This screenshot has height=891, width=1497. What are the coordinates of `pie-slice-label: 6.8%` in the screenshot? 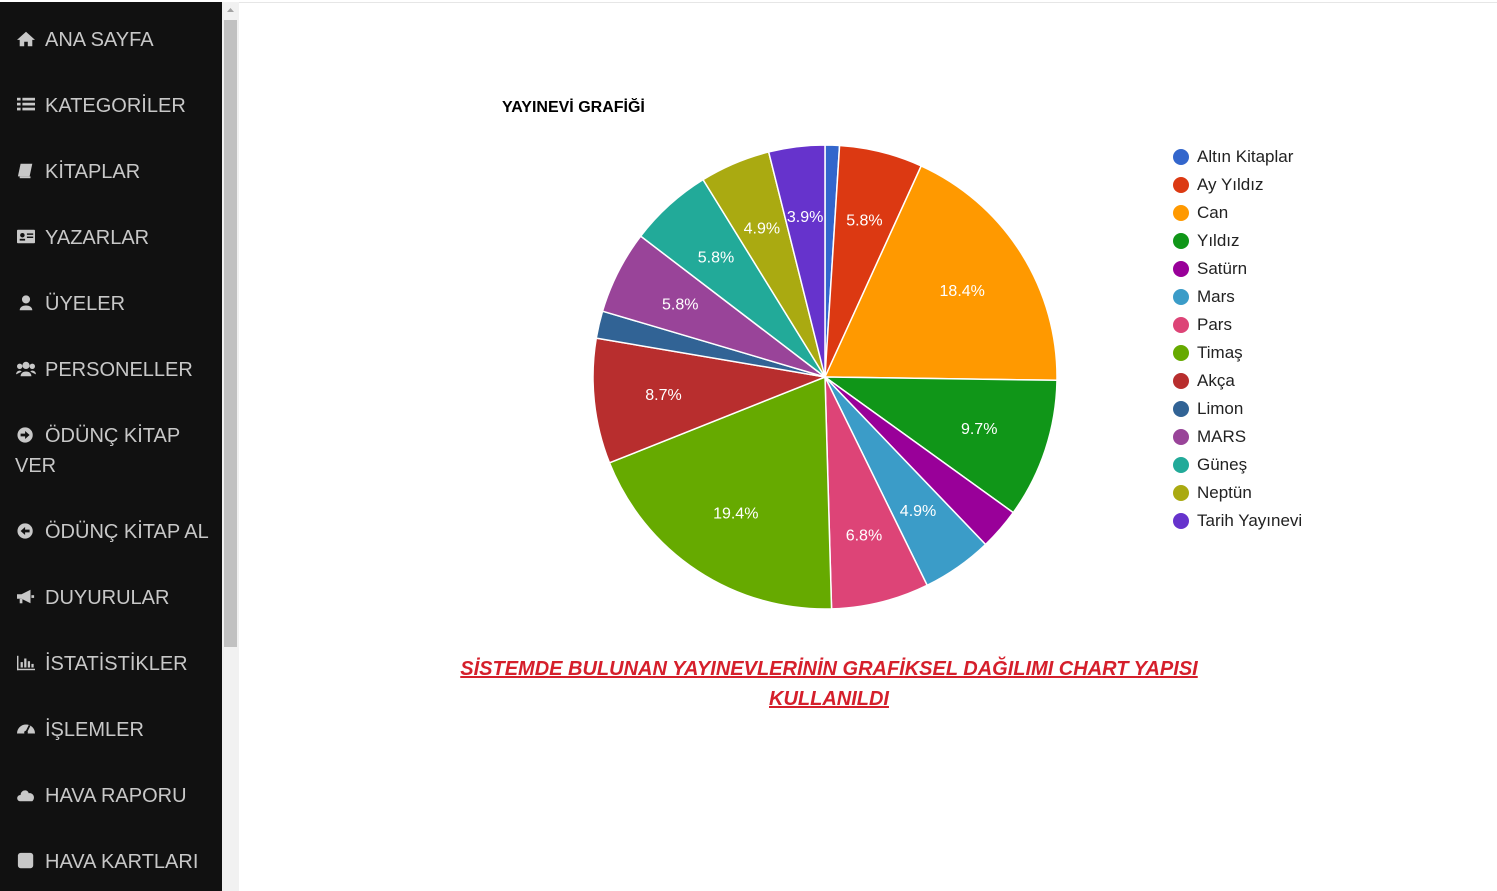 It's located at (864, 536).